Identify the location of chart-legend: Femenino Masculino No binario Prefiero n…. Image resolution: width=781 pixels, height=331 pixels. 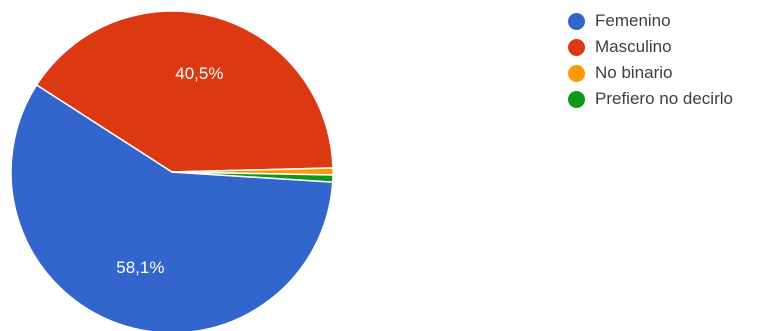
(650, 60).